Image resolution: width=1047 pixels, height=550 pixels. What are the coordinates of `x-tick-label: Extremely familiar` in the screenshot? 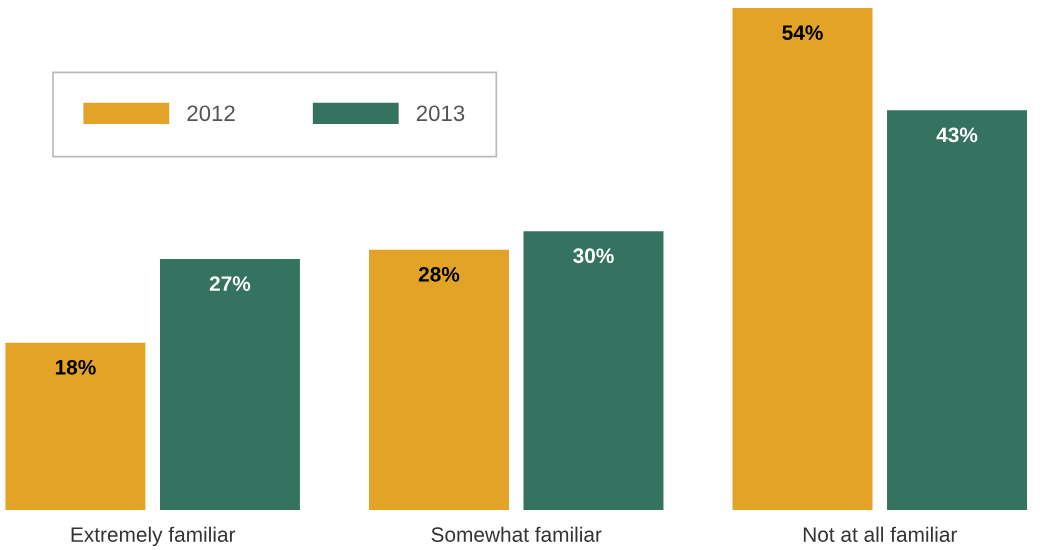 It's located at (153, 536).